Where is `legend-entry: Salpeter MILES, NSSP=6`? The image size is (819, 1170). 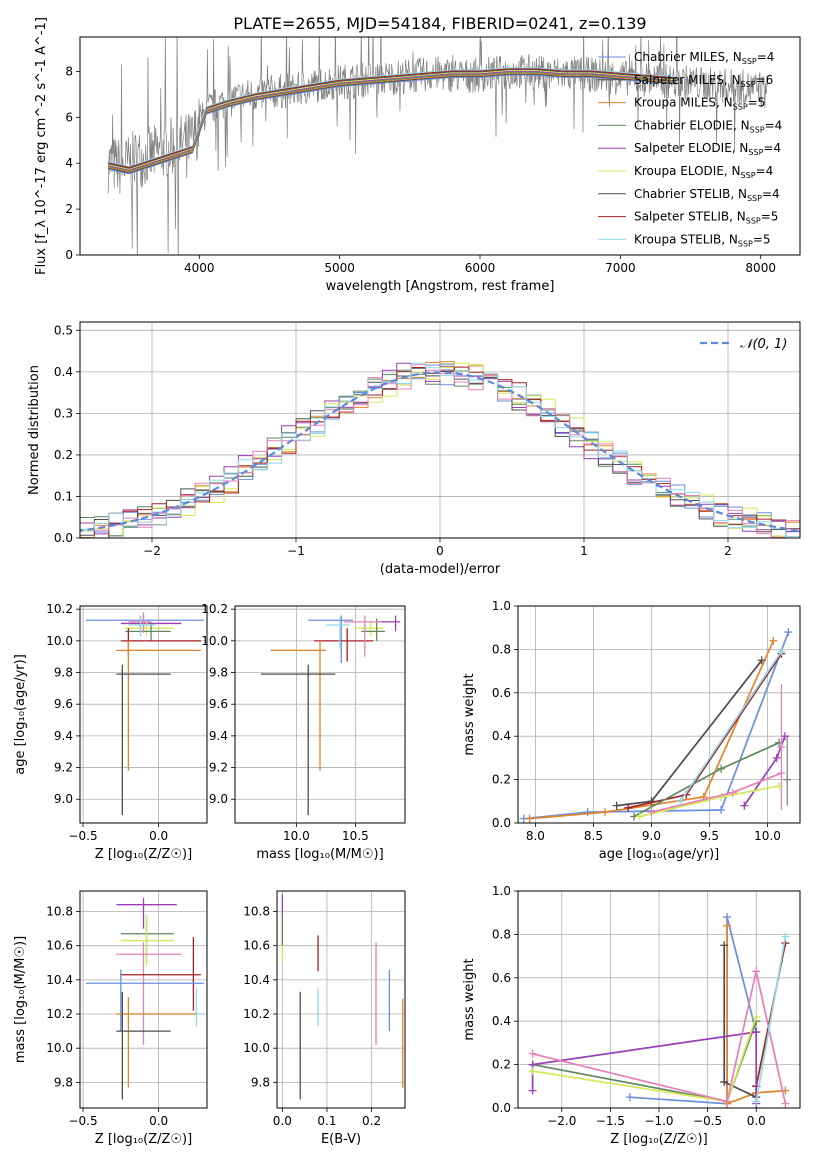 legend-entry: Salpeter MILES, NSSP=6 is located at coordinates (703, 81).